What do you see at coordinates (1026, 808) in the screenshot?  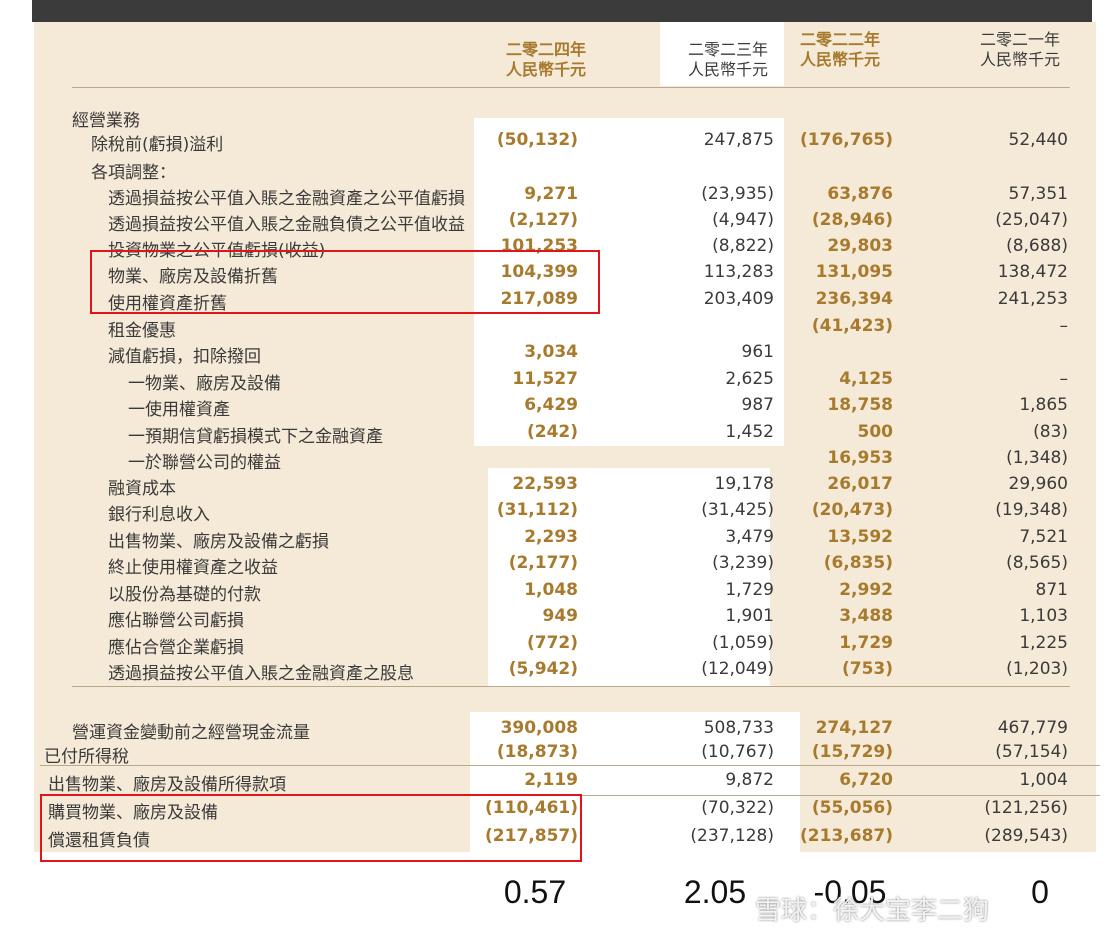 I see `value-2021: (121,256)` at bounding box center [1026, 808].